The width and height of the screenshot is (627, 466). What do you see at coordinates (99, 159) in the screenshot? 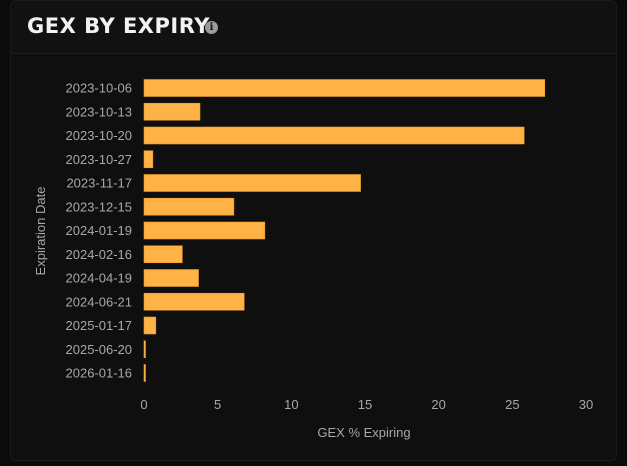
I see `y-tick-label: 2023-10-27` at bounding box center [99, 159].